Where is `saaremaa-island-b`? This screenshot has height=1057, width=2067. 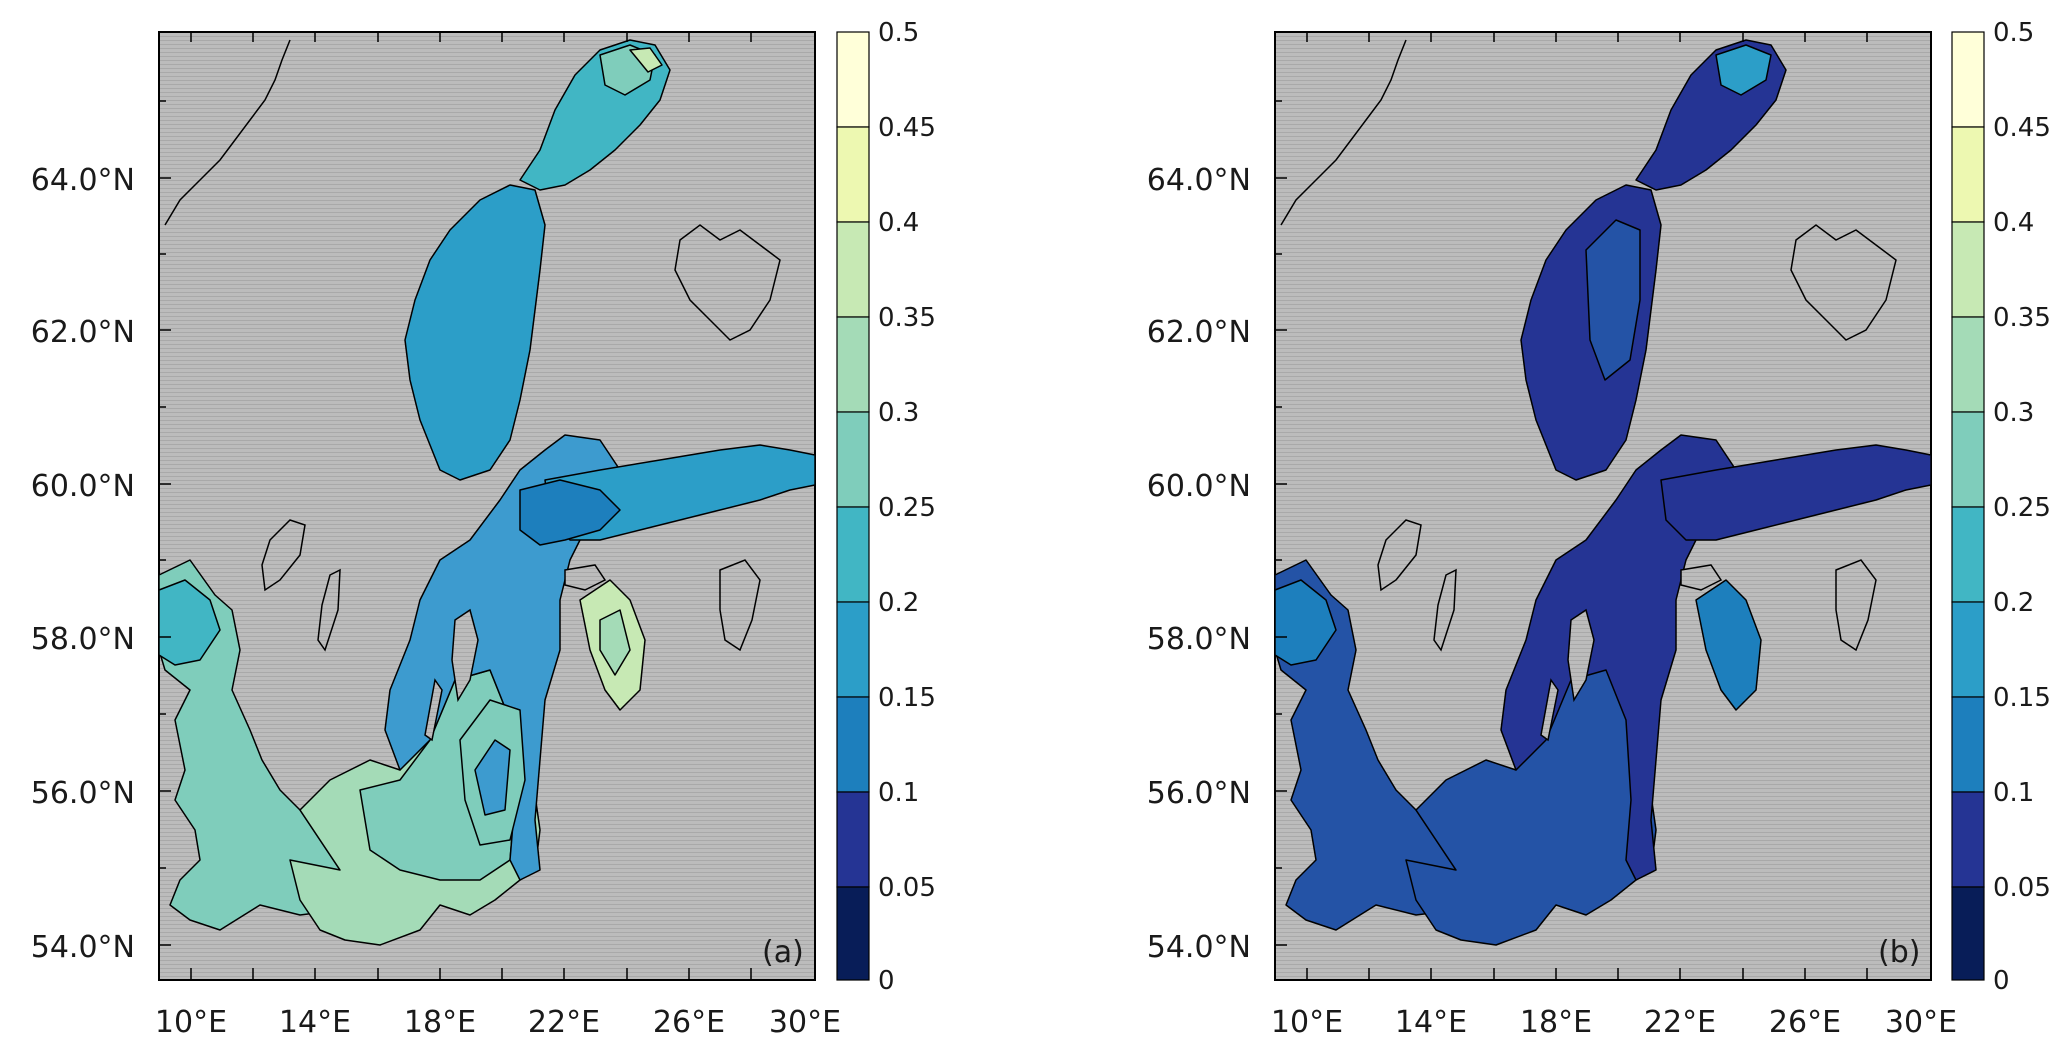 saaremaa-island-b is located at coordinates (1701, 577).